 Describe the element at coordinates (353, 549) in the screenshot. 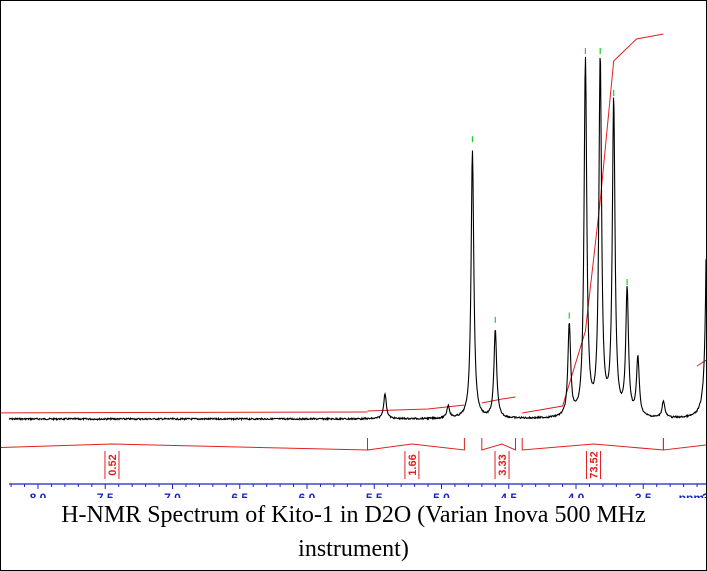

I see `caption-line-2: instrument)` at that location.